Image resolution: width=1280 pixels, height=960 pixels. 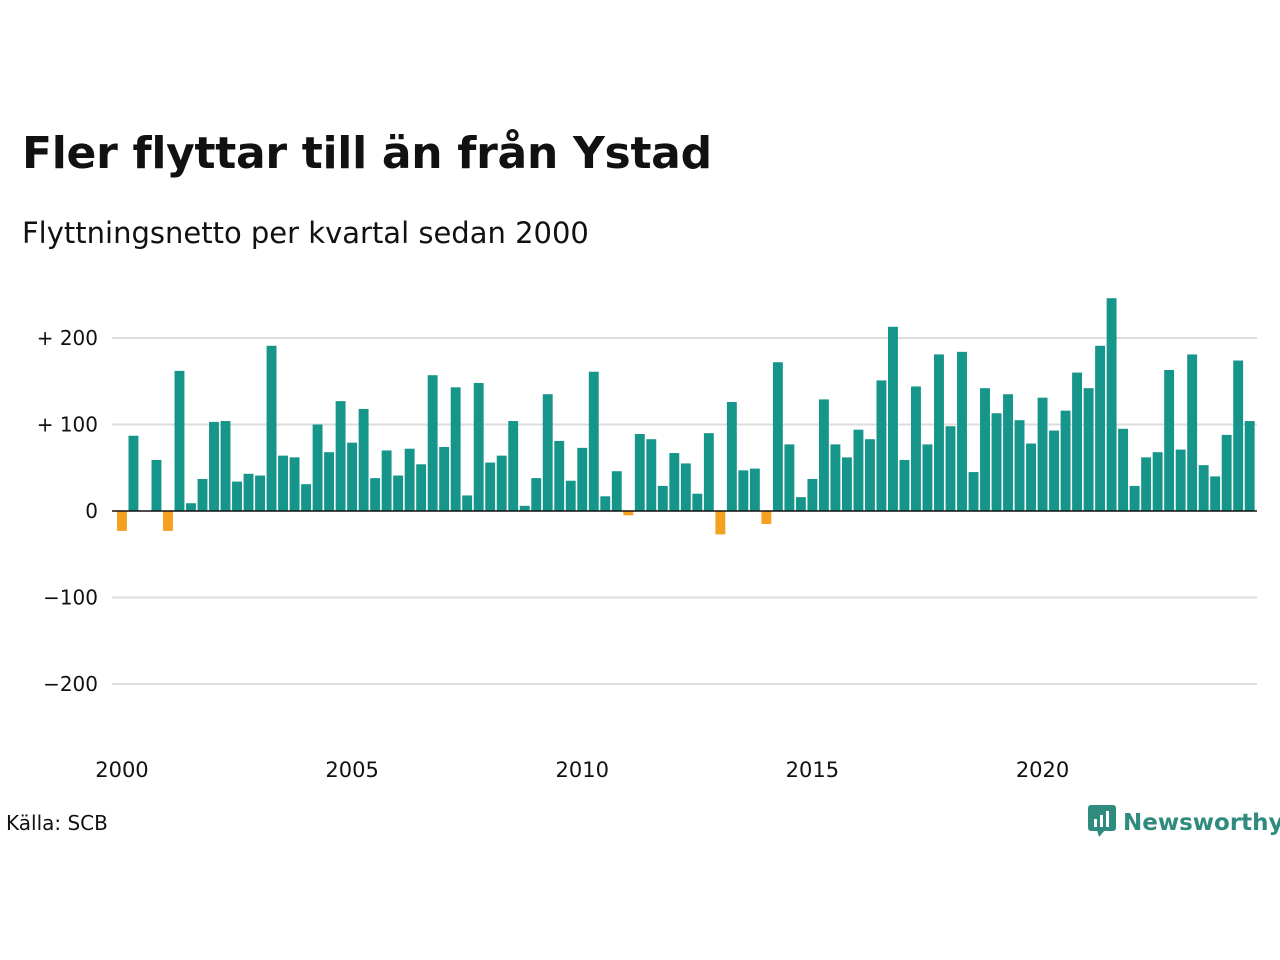 I want to click on newsworthy-logo: Newsworthy, so click(x=1183, y=823).